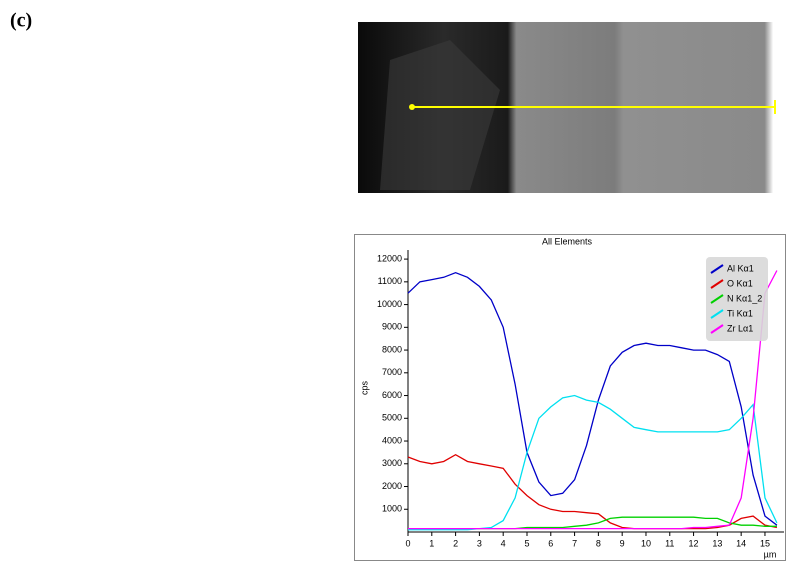 Image resolution: width=786 pixels, height=566 pixels. Describe the element at coordinates (598, 543) in the screenshot. I see `x-tick-label: 8` at that location.